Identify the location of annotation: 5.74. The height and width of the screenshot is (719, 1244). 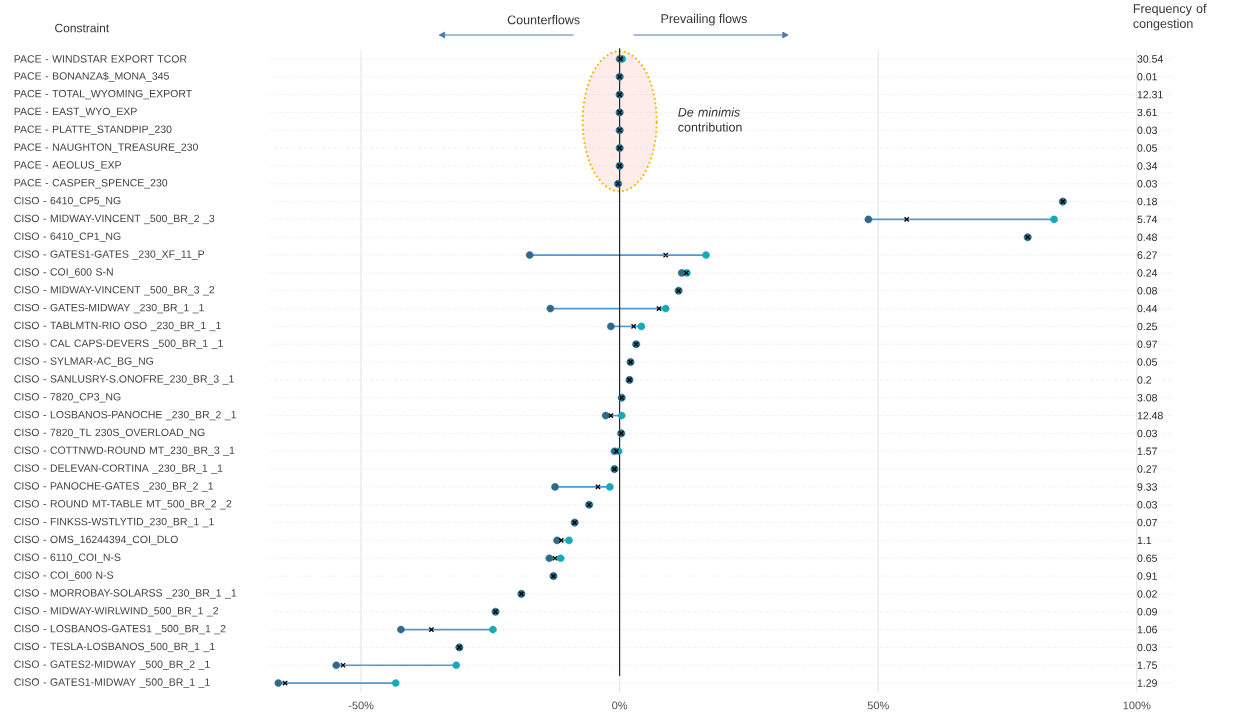
(1147, 219).